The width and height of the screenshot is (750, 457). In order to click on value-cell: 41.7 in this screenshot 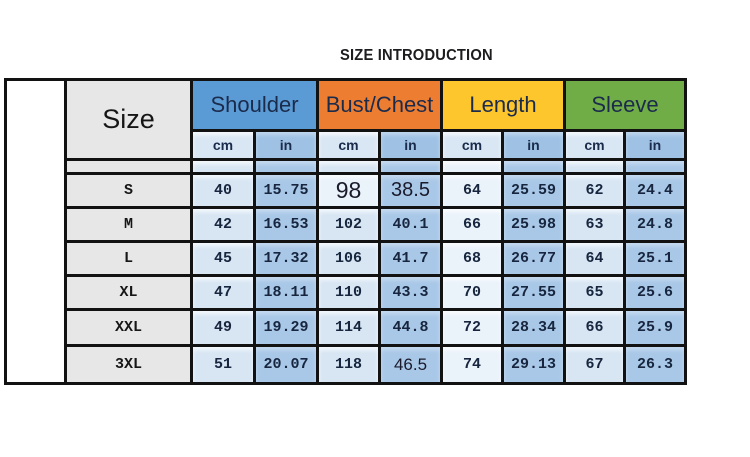, I will do `click(410, 258)`.